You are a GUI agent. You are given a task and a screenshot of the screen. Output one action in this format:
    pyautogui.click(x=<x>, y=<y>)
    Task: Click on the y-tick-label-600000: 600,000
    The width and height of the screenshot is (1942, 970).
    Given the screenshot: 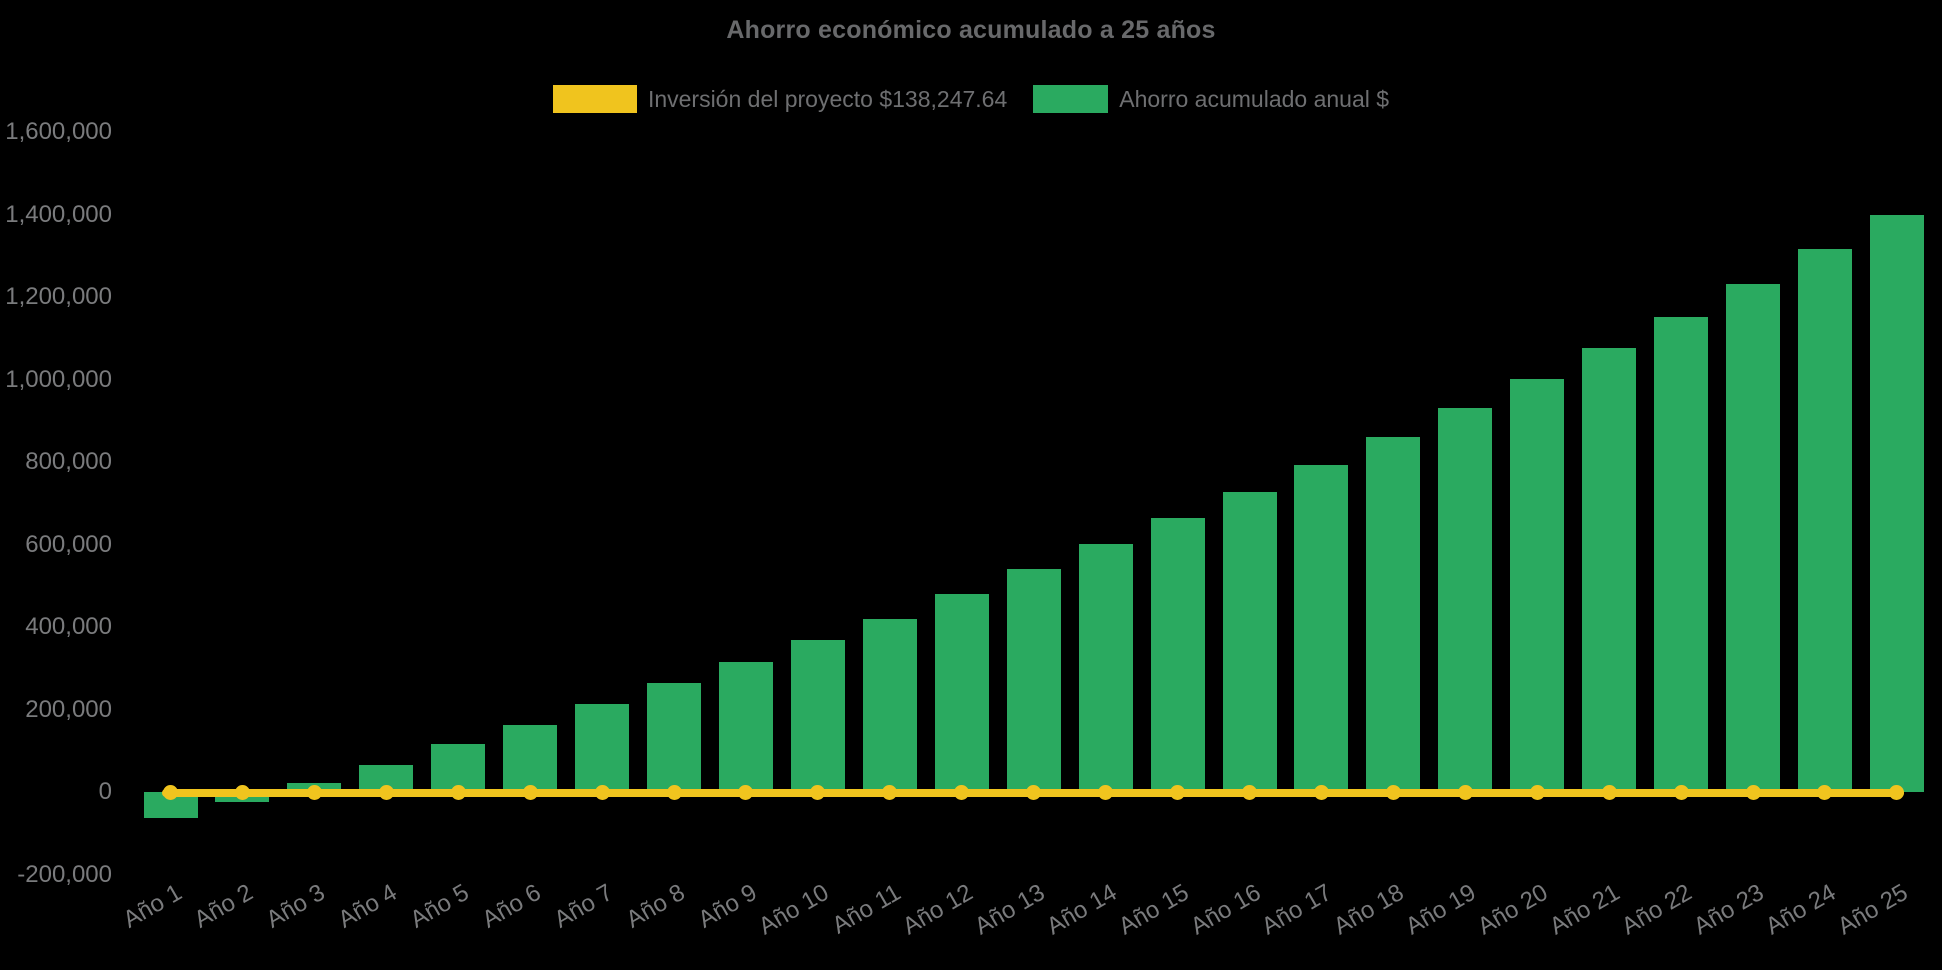 What is the action you would take?
    pyautogui.click(x=68, y=544)
    